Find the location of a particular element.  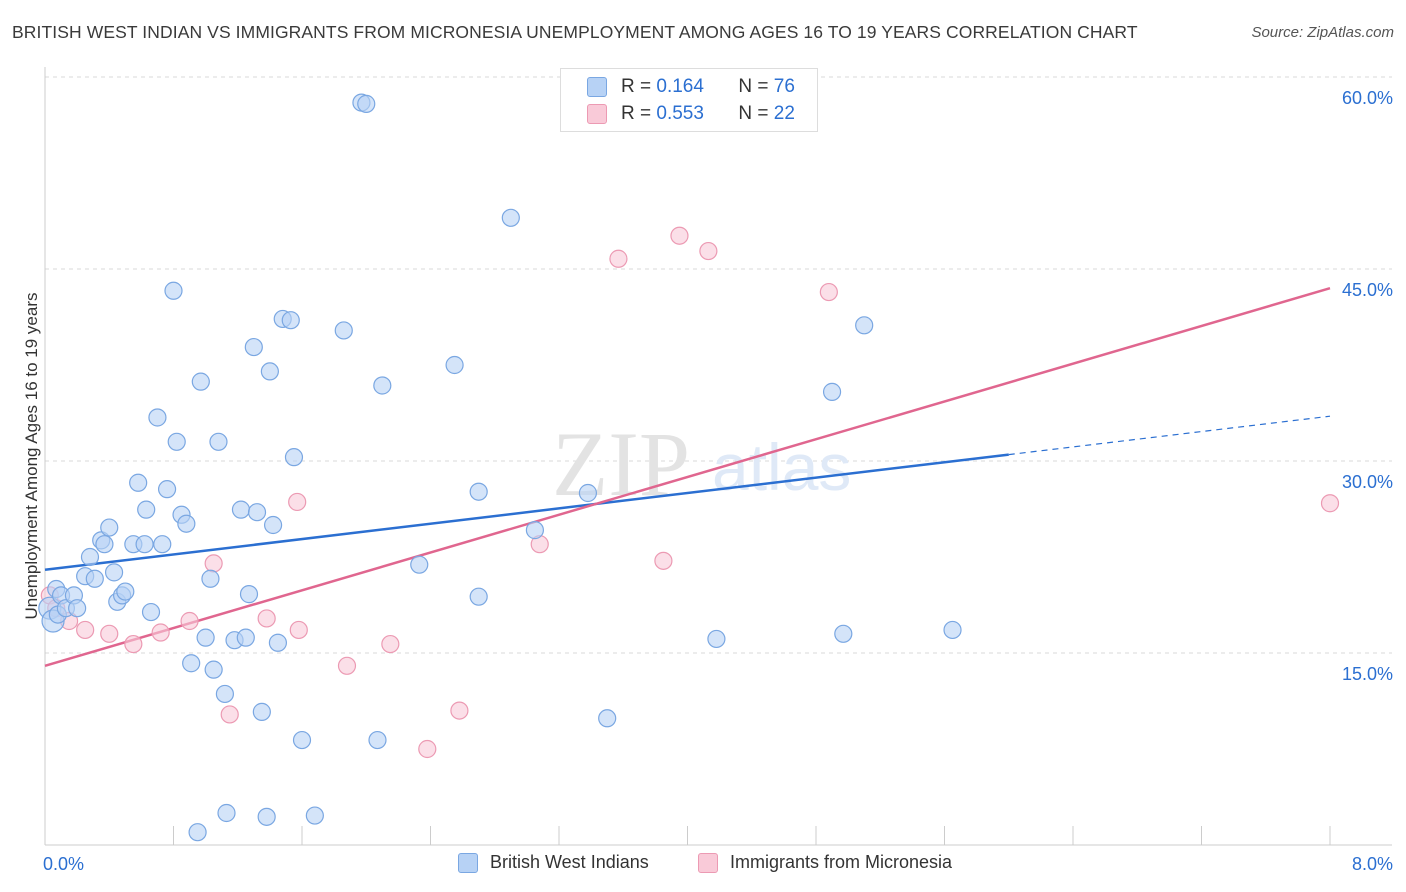

y-tick-label: 45.0% is located at coordinates (1367, 290).